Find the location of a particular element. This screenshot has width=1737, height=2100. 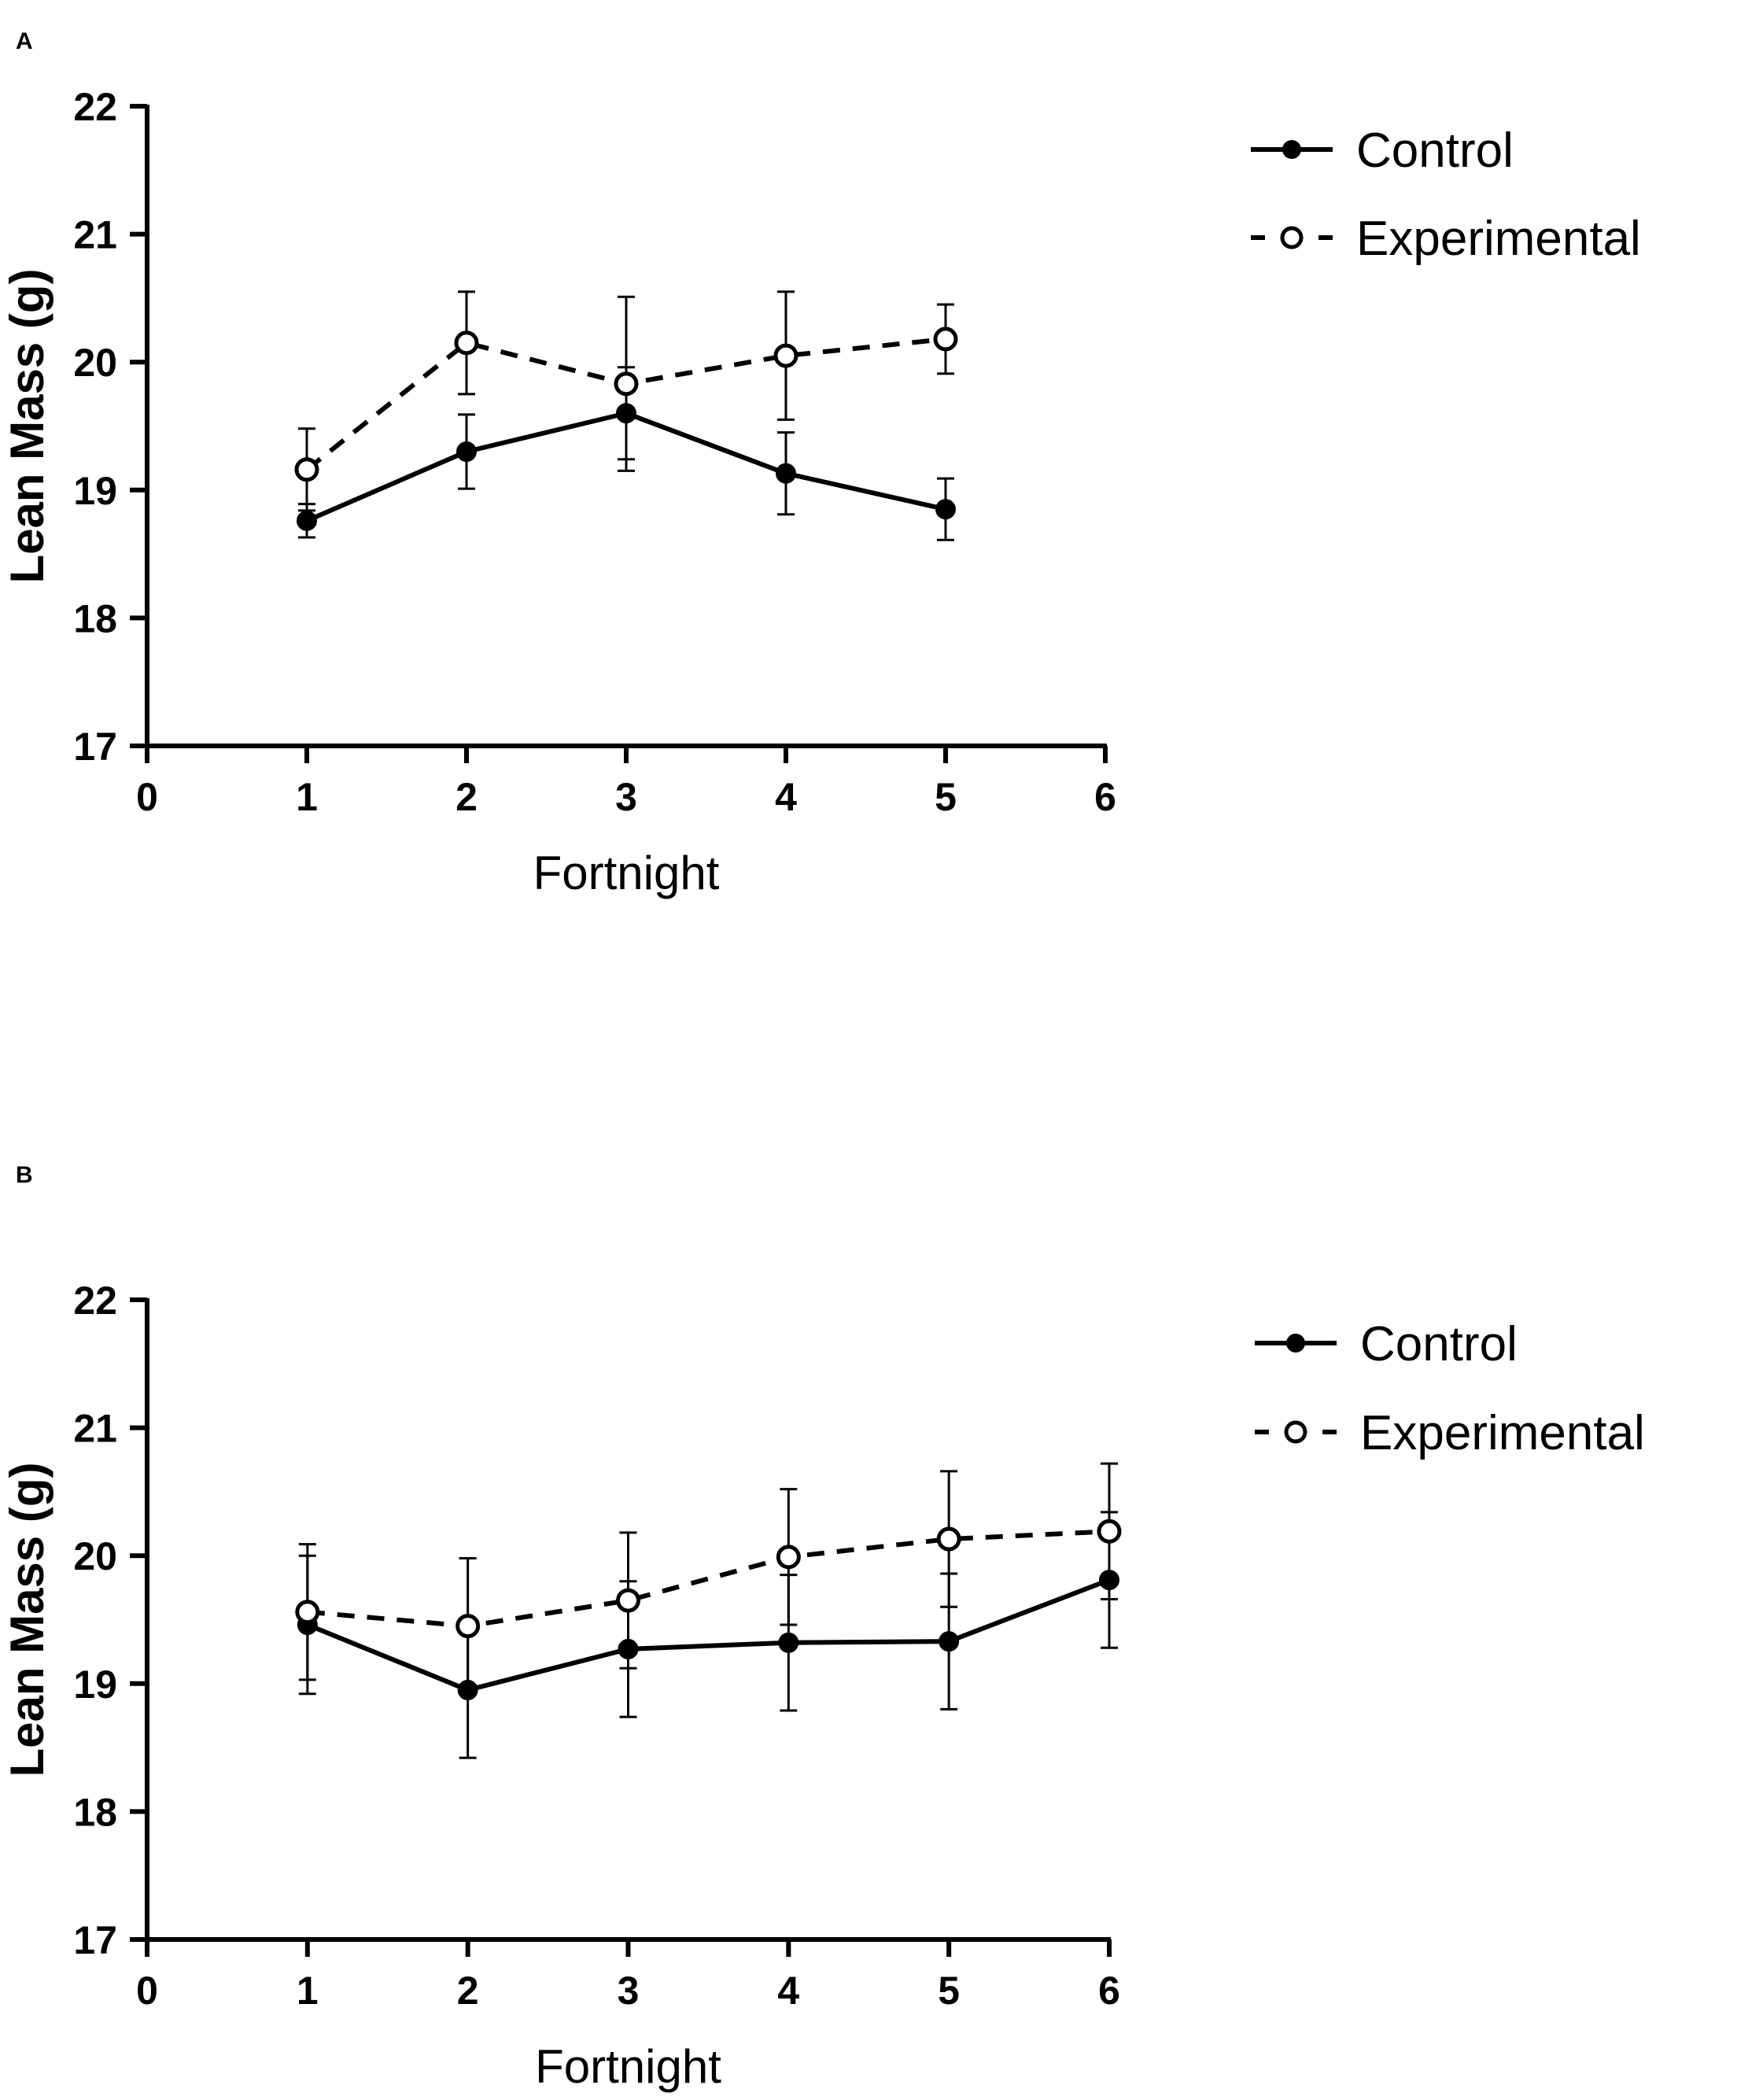

series-control is located at coordinates (708, 1635).